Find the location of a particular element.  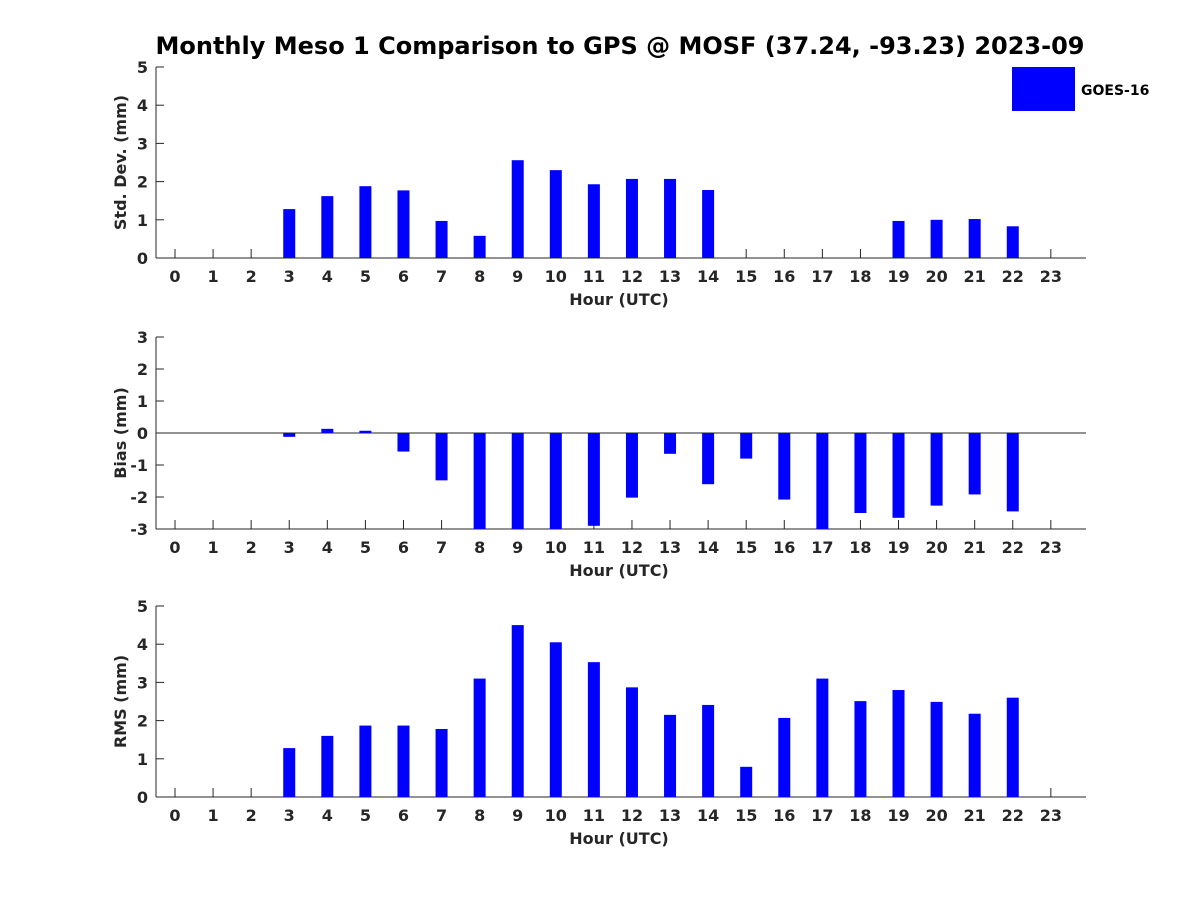

y-tick-label: 5 is located at coordinates (142, 67).